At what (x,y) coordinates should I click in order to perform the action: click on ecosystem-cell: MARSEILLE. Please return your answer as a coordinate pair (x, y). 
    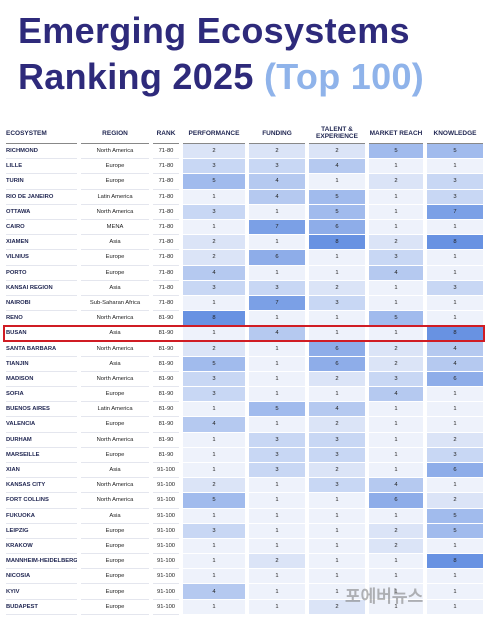
    Looking at the image, I should click on (41, 455).